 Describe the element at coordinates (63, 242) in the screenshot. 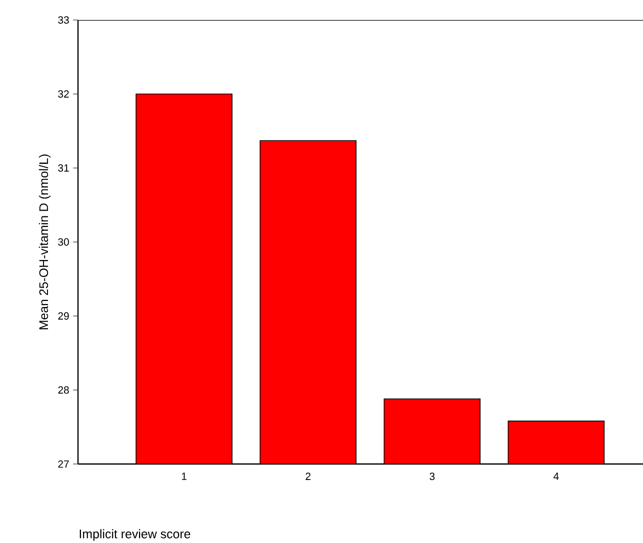

I see `y-tick-label: 30` at that location.